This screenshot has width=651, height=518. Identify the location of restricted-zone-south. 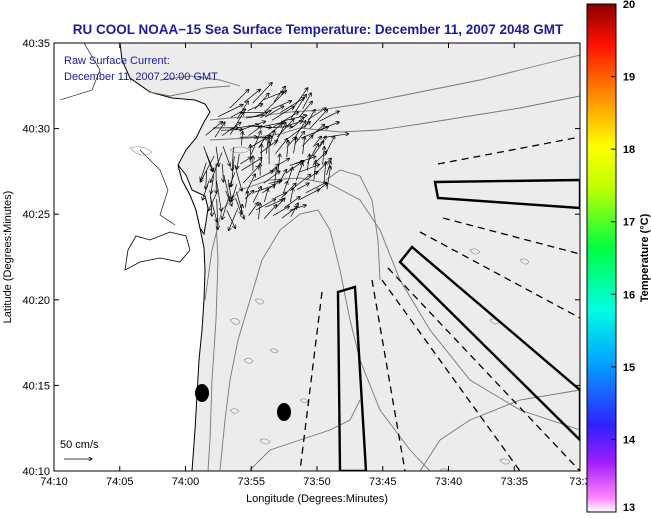
(352, 378).